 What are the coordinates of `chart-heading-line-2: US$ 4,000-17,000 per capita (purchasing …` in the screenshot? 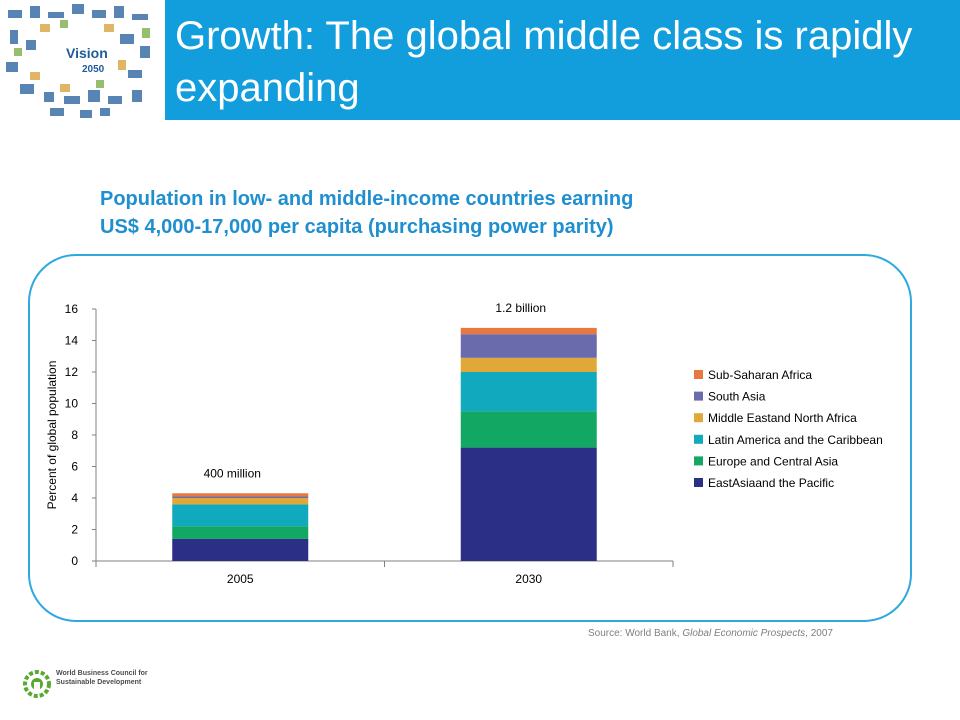 It's located at (357, 227).